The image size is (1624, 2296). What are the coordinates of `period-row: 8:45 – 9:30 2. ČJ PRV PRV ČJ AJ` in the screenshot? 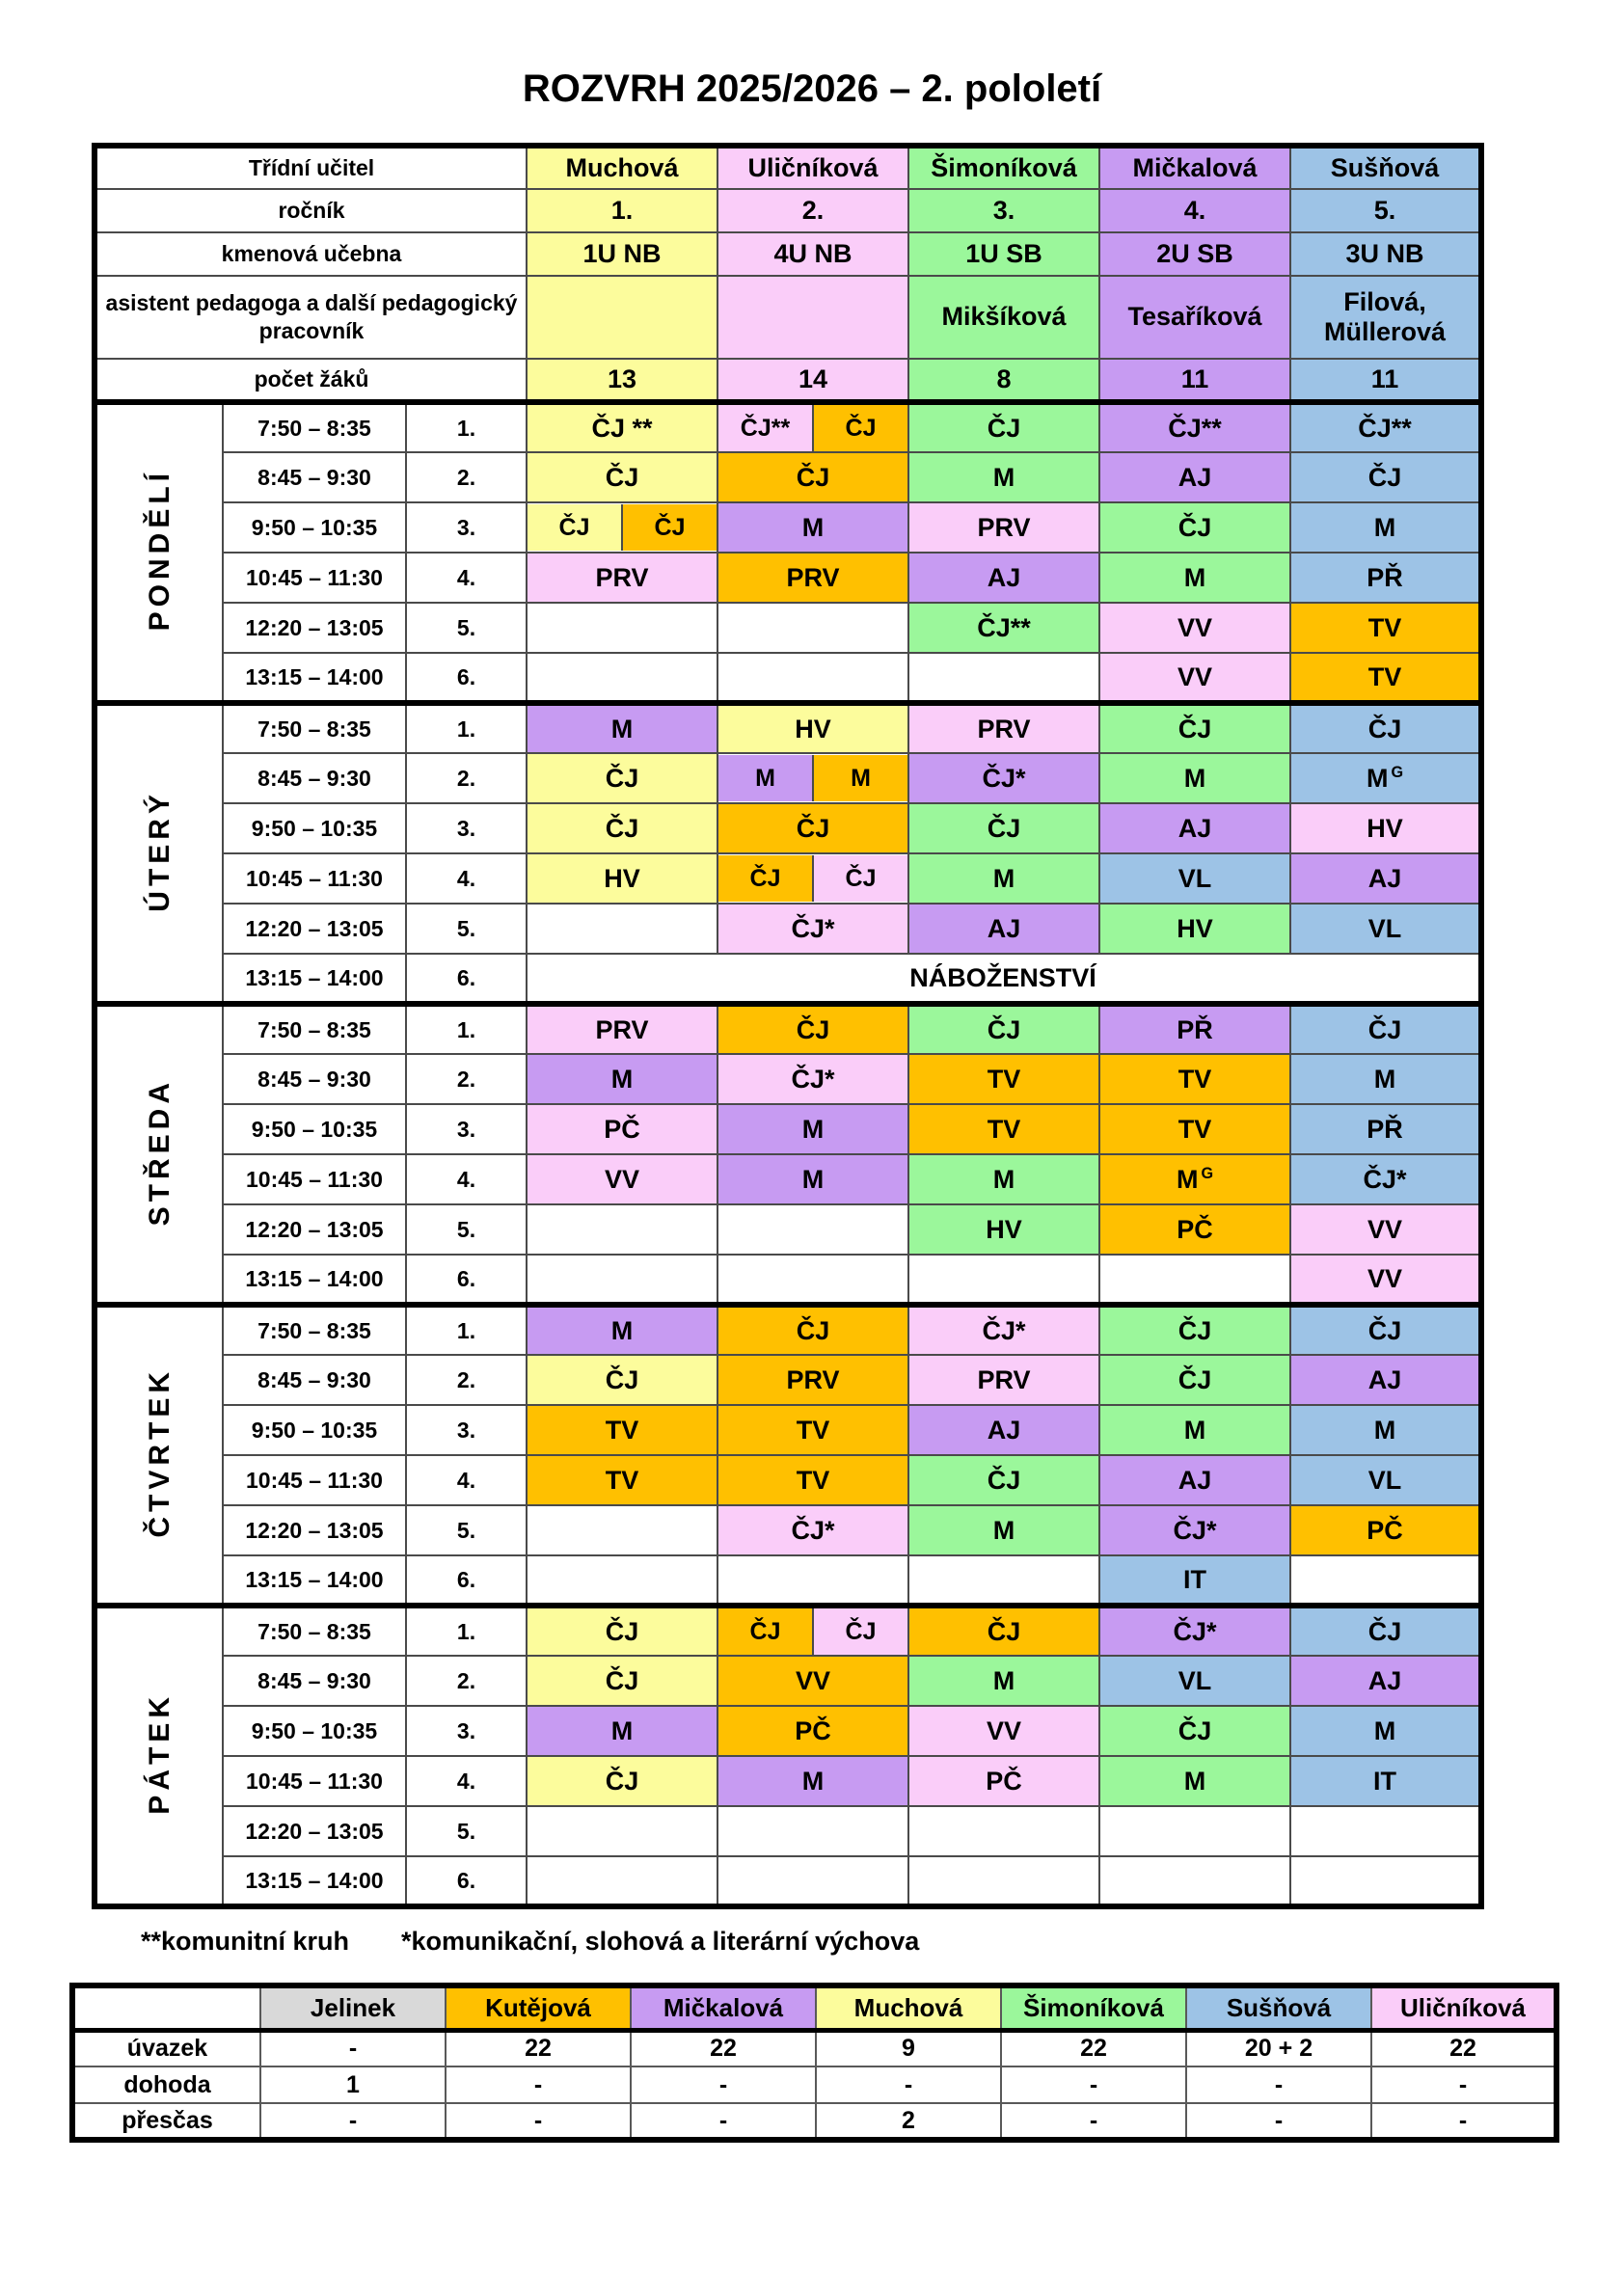 It's located at (788, 1380).